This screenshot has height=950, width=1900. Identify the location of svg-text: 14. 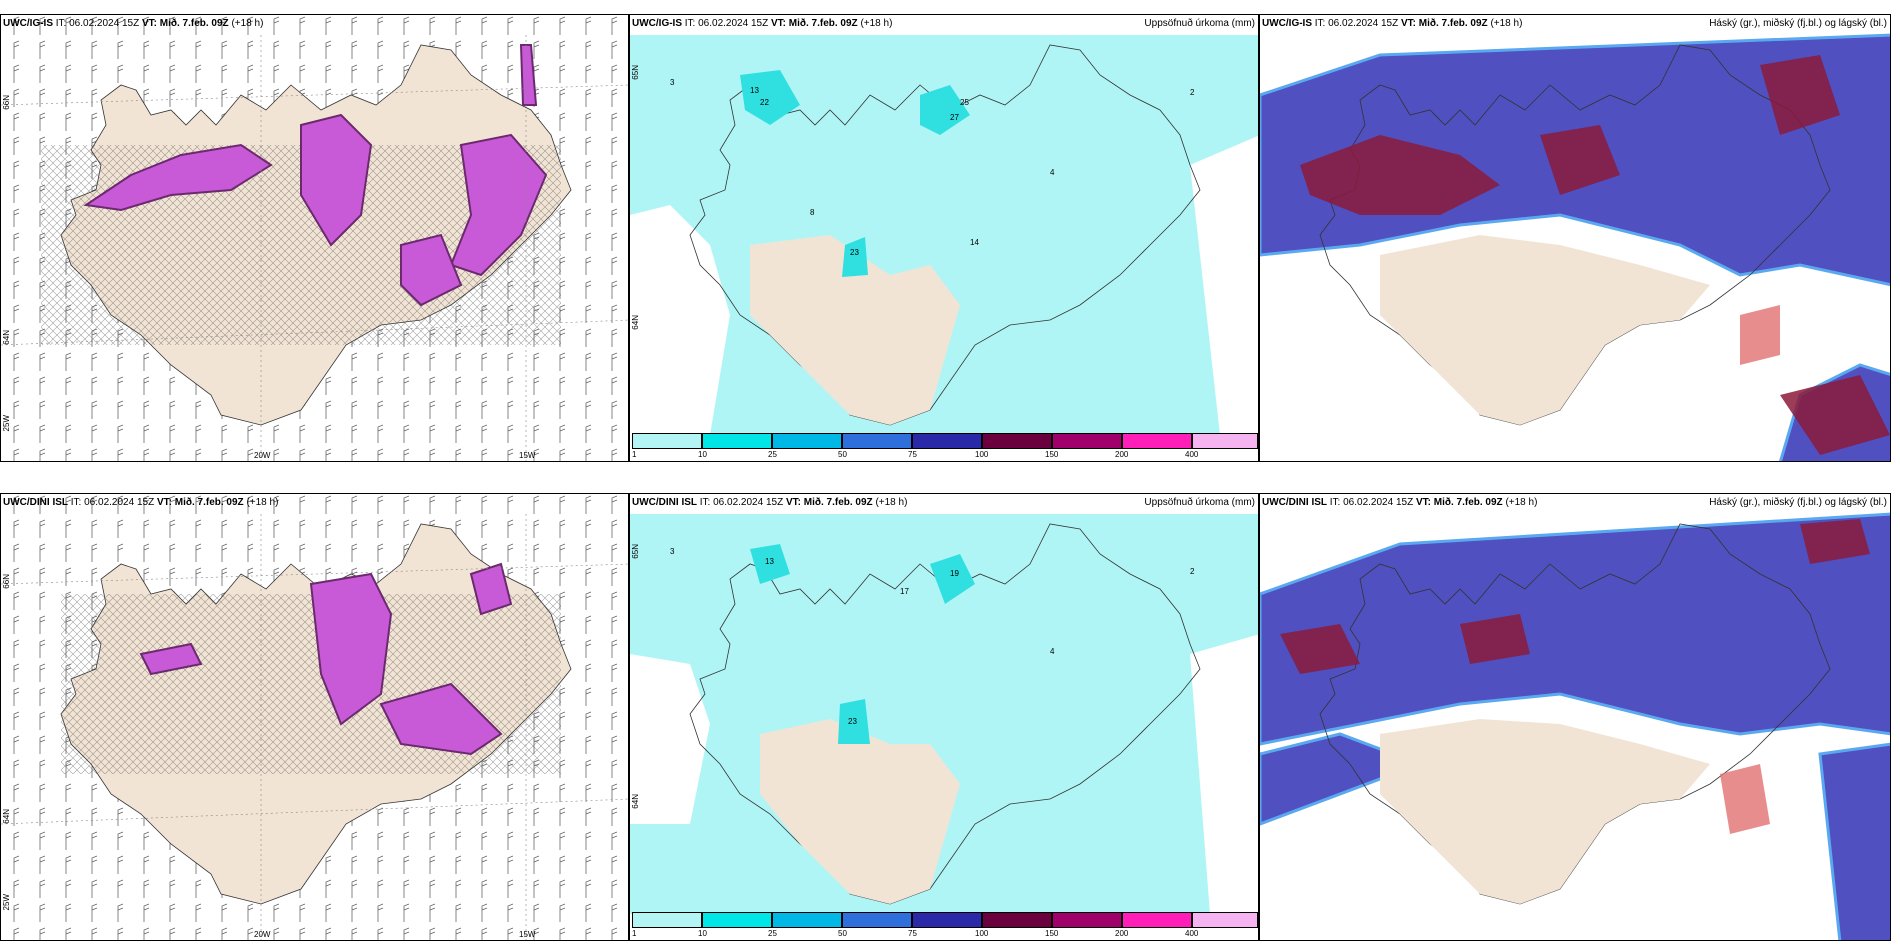
(974, 242).